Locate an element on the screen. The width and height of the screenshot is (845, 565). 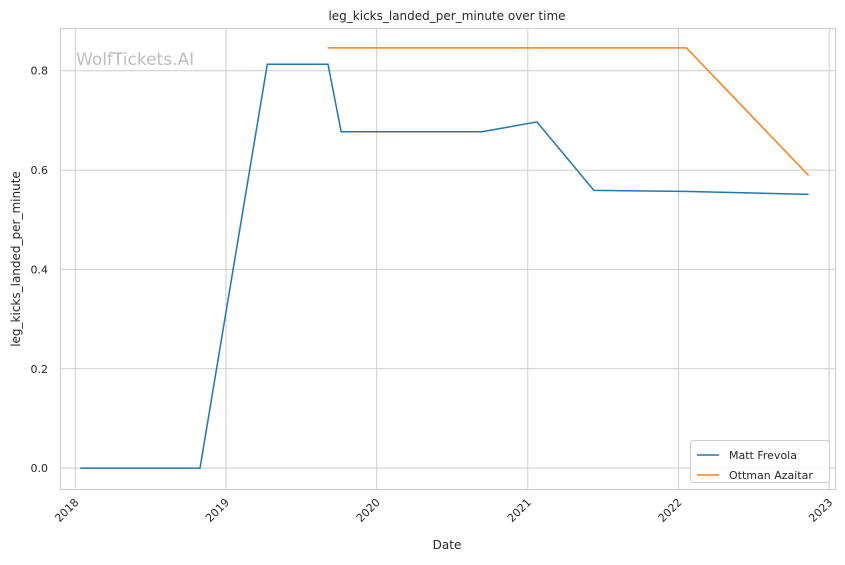
y-tick-label: 0.6 is located at coordinates (40, 170).